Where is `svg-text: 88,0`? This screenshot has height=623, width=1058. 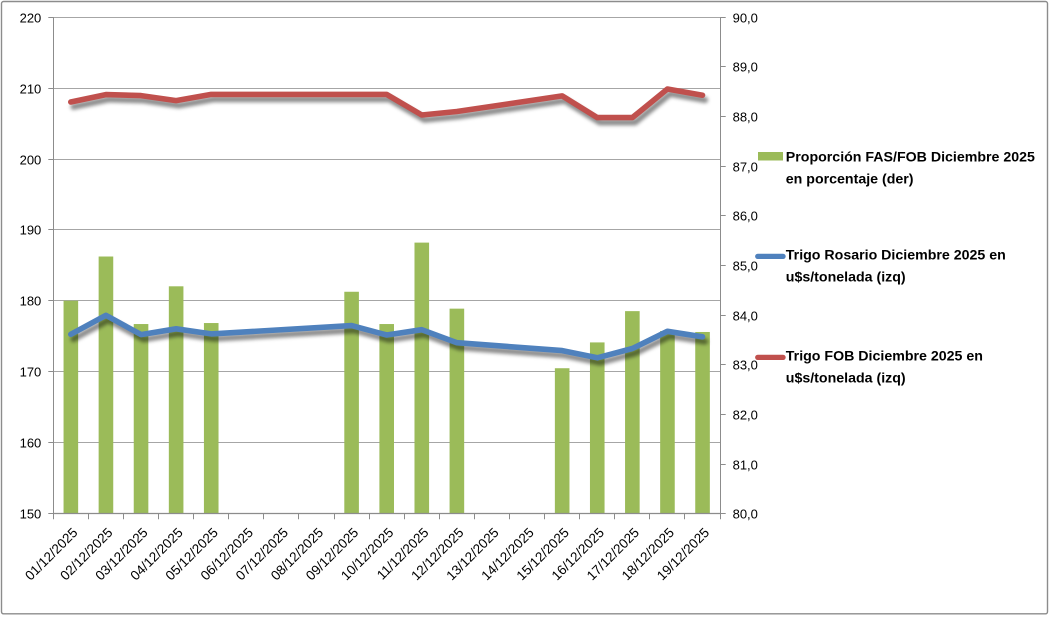 svg-text: 88,0 is located at coordinates (745, 117).